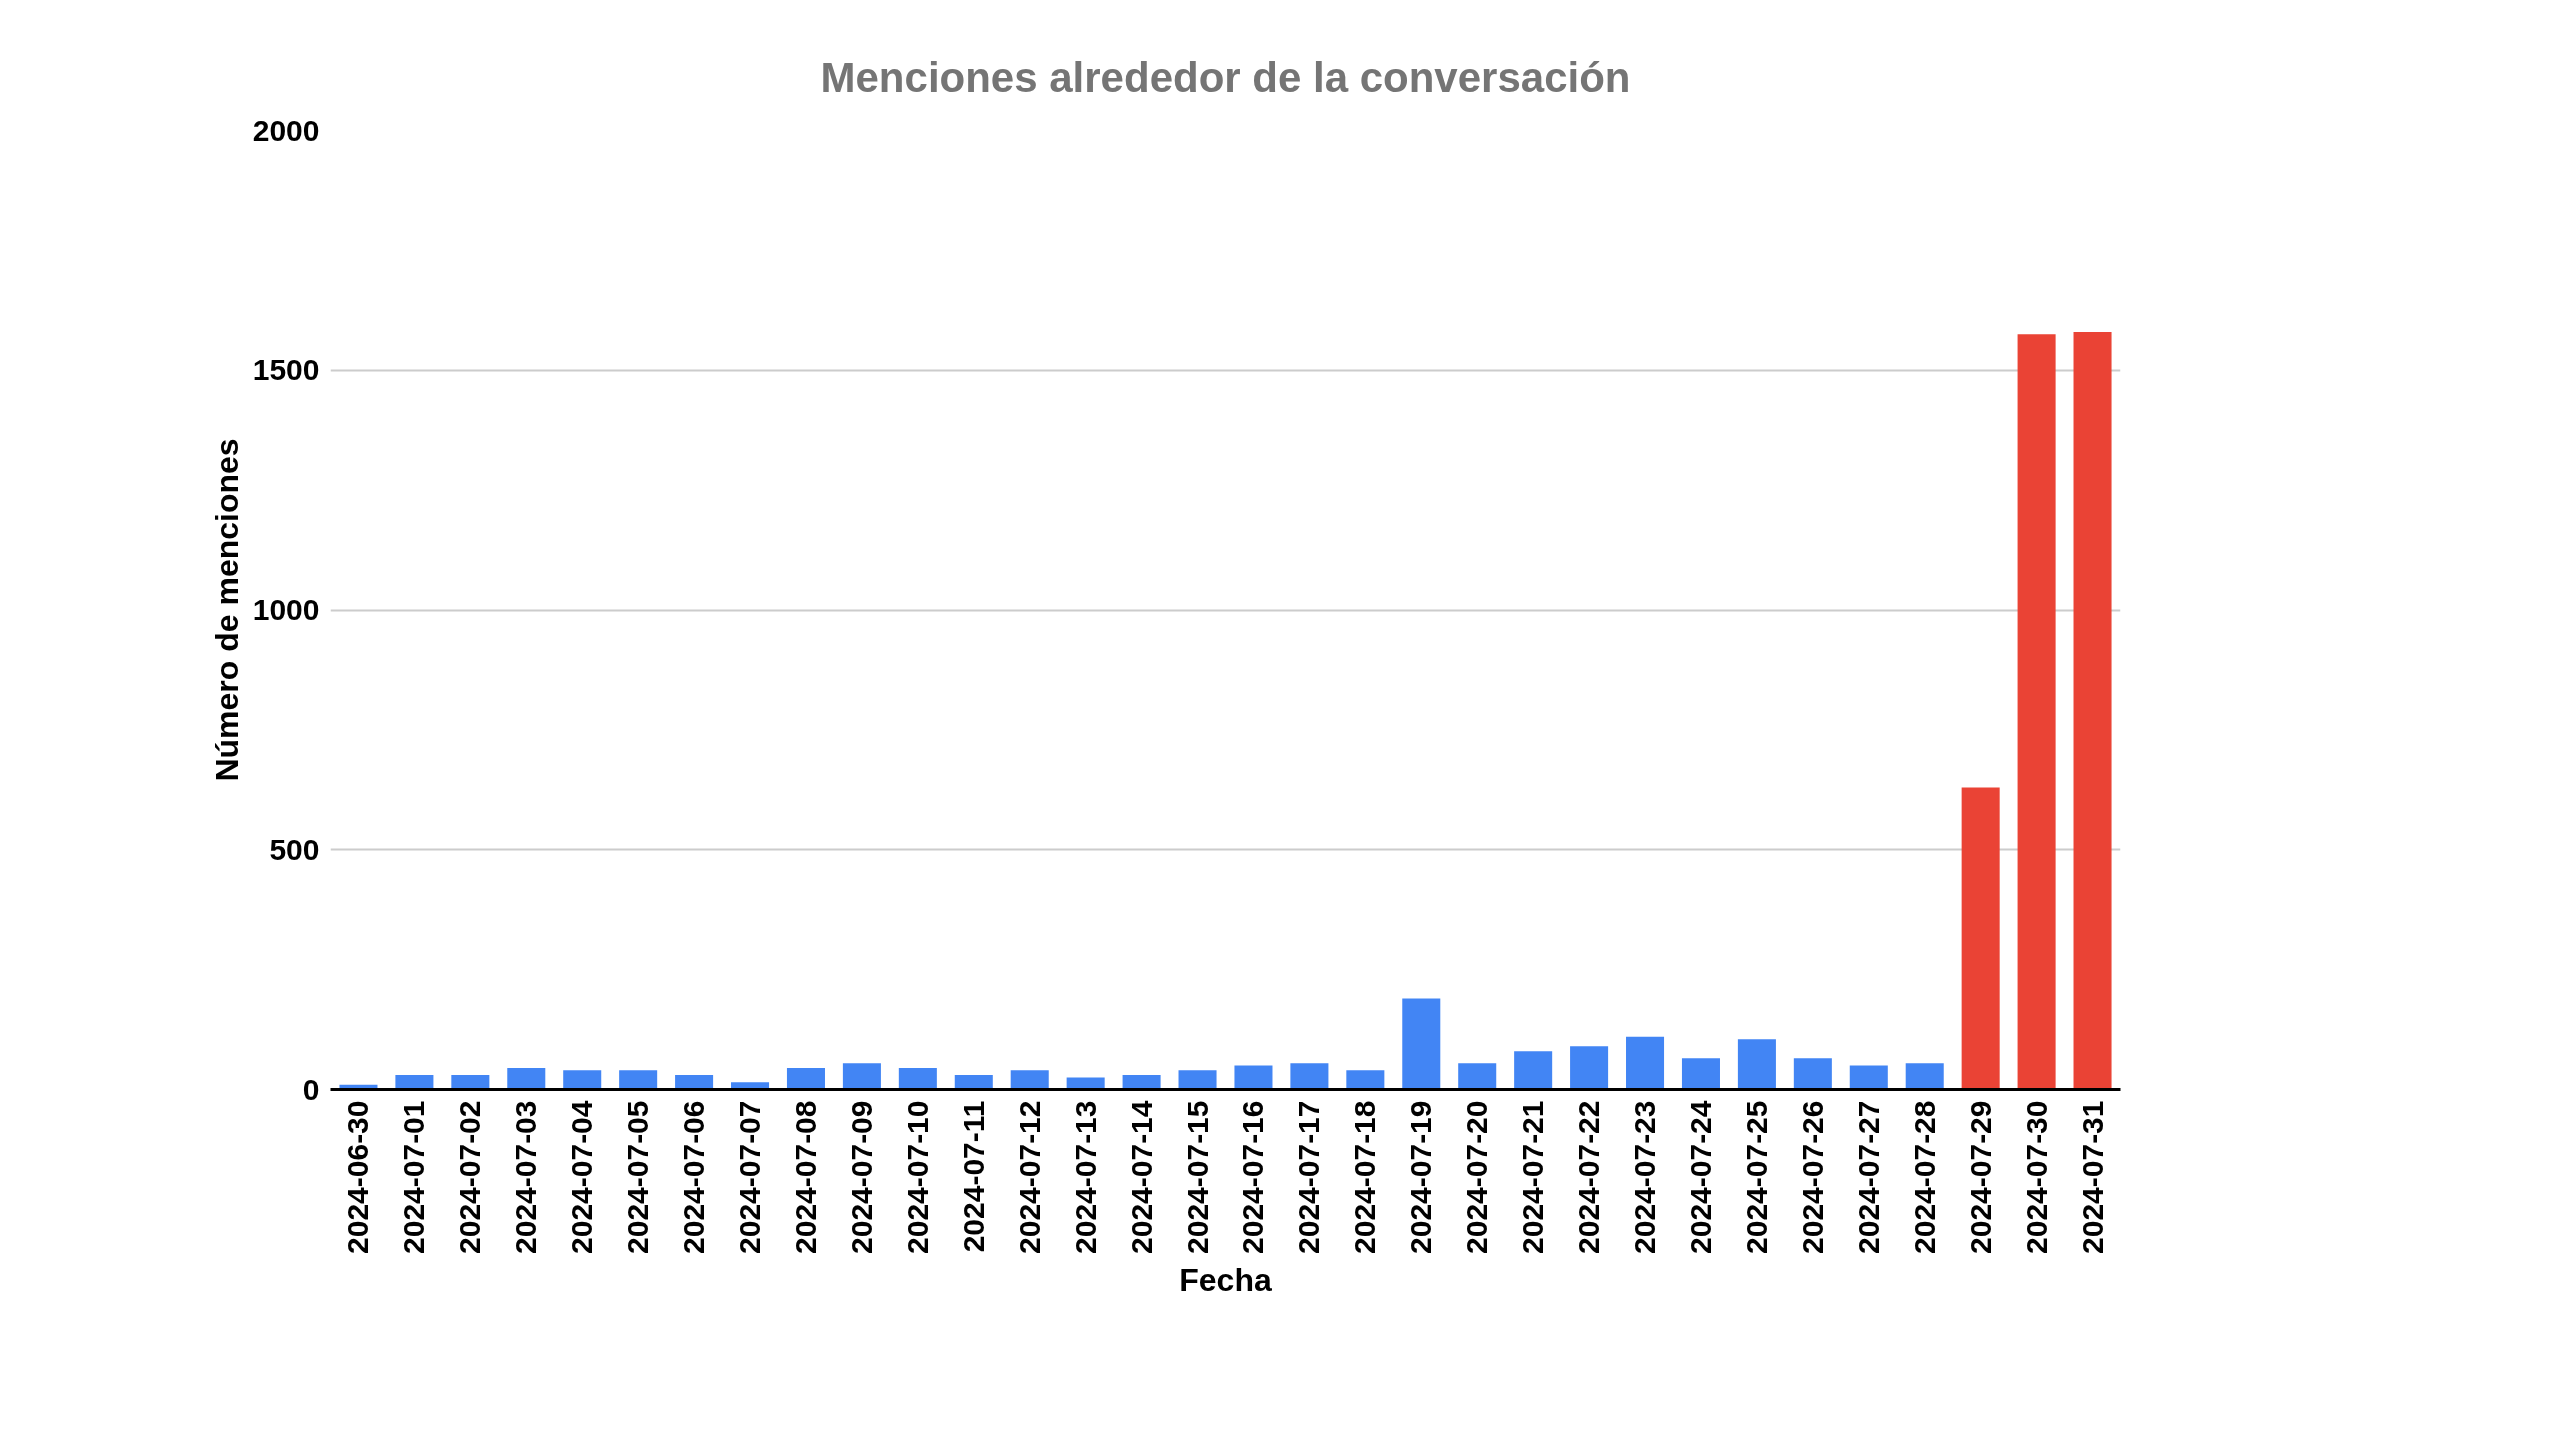 This screenshot has width=2560, height=1440. What do you see at coordinates (1812, 1177) in the screenshot?
I see `x-tick-label: 2024-07-26` at bounding box center [1812, 1177].